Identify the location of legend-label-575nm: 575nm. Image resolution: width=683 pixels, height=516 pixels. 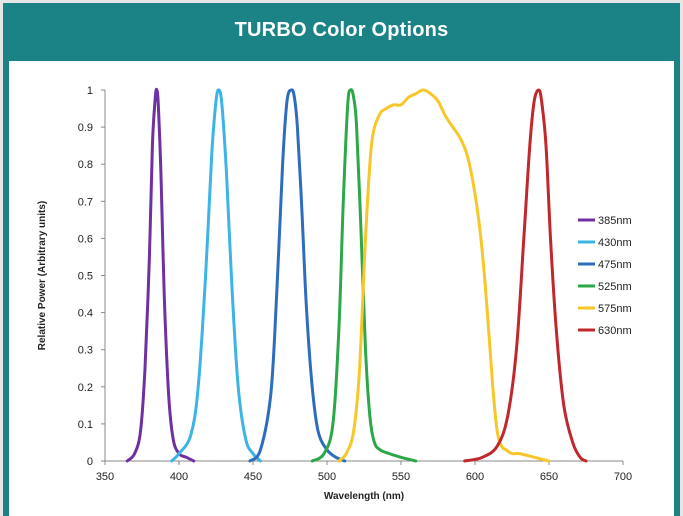
(615, 309).